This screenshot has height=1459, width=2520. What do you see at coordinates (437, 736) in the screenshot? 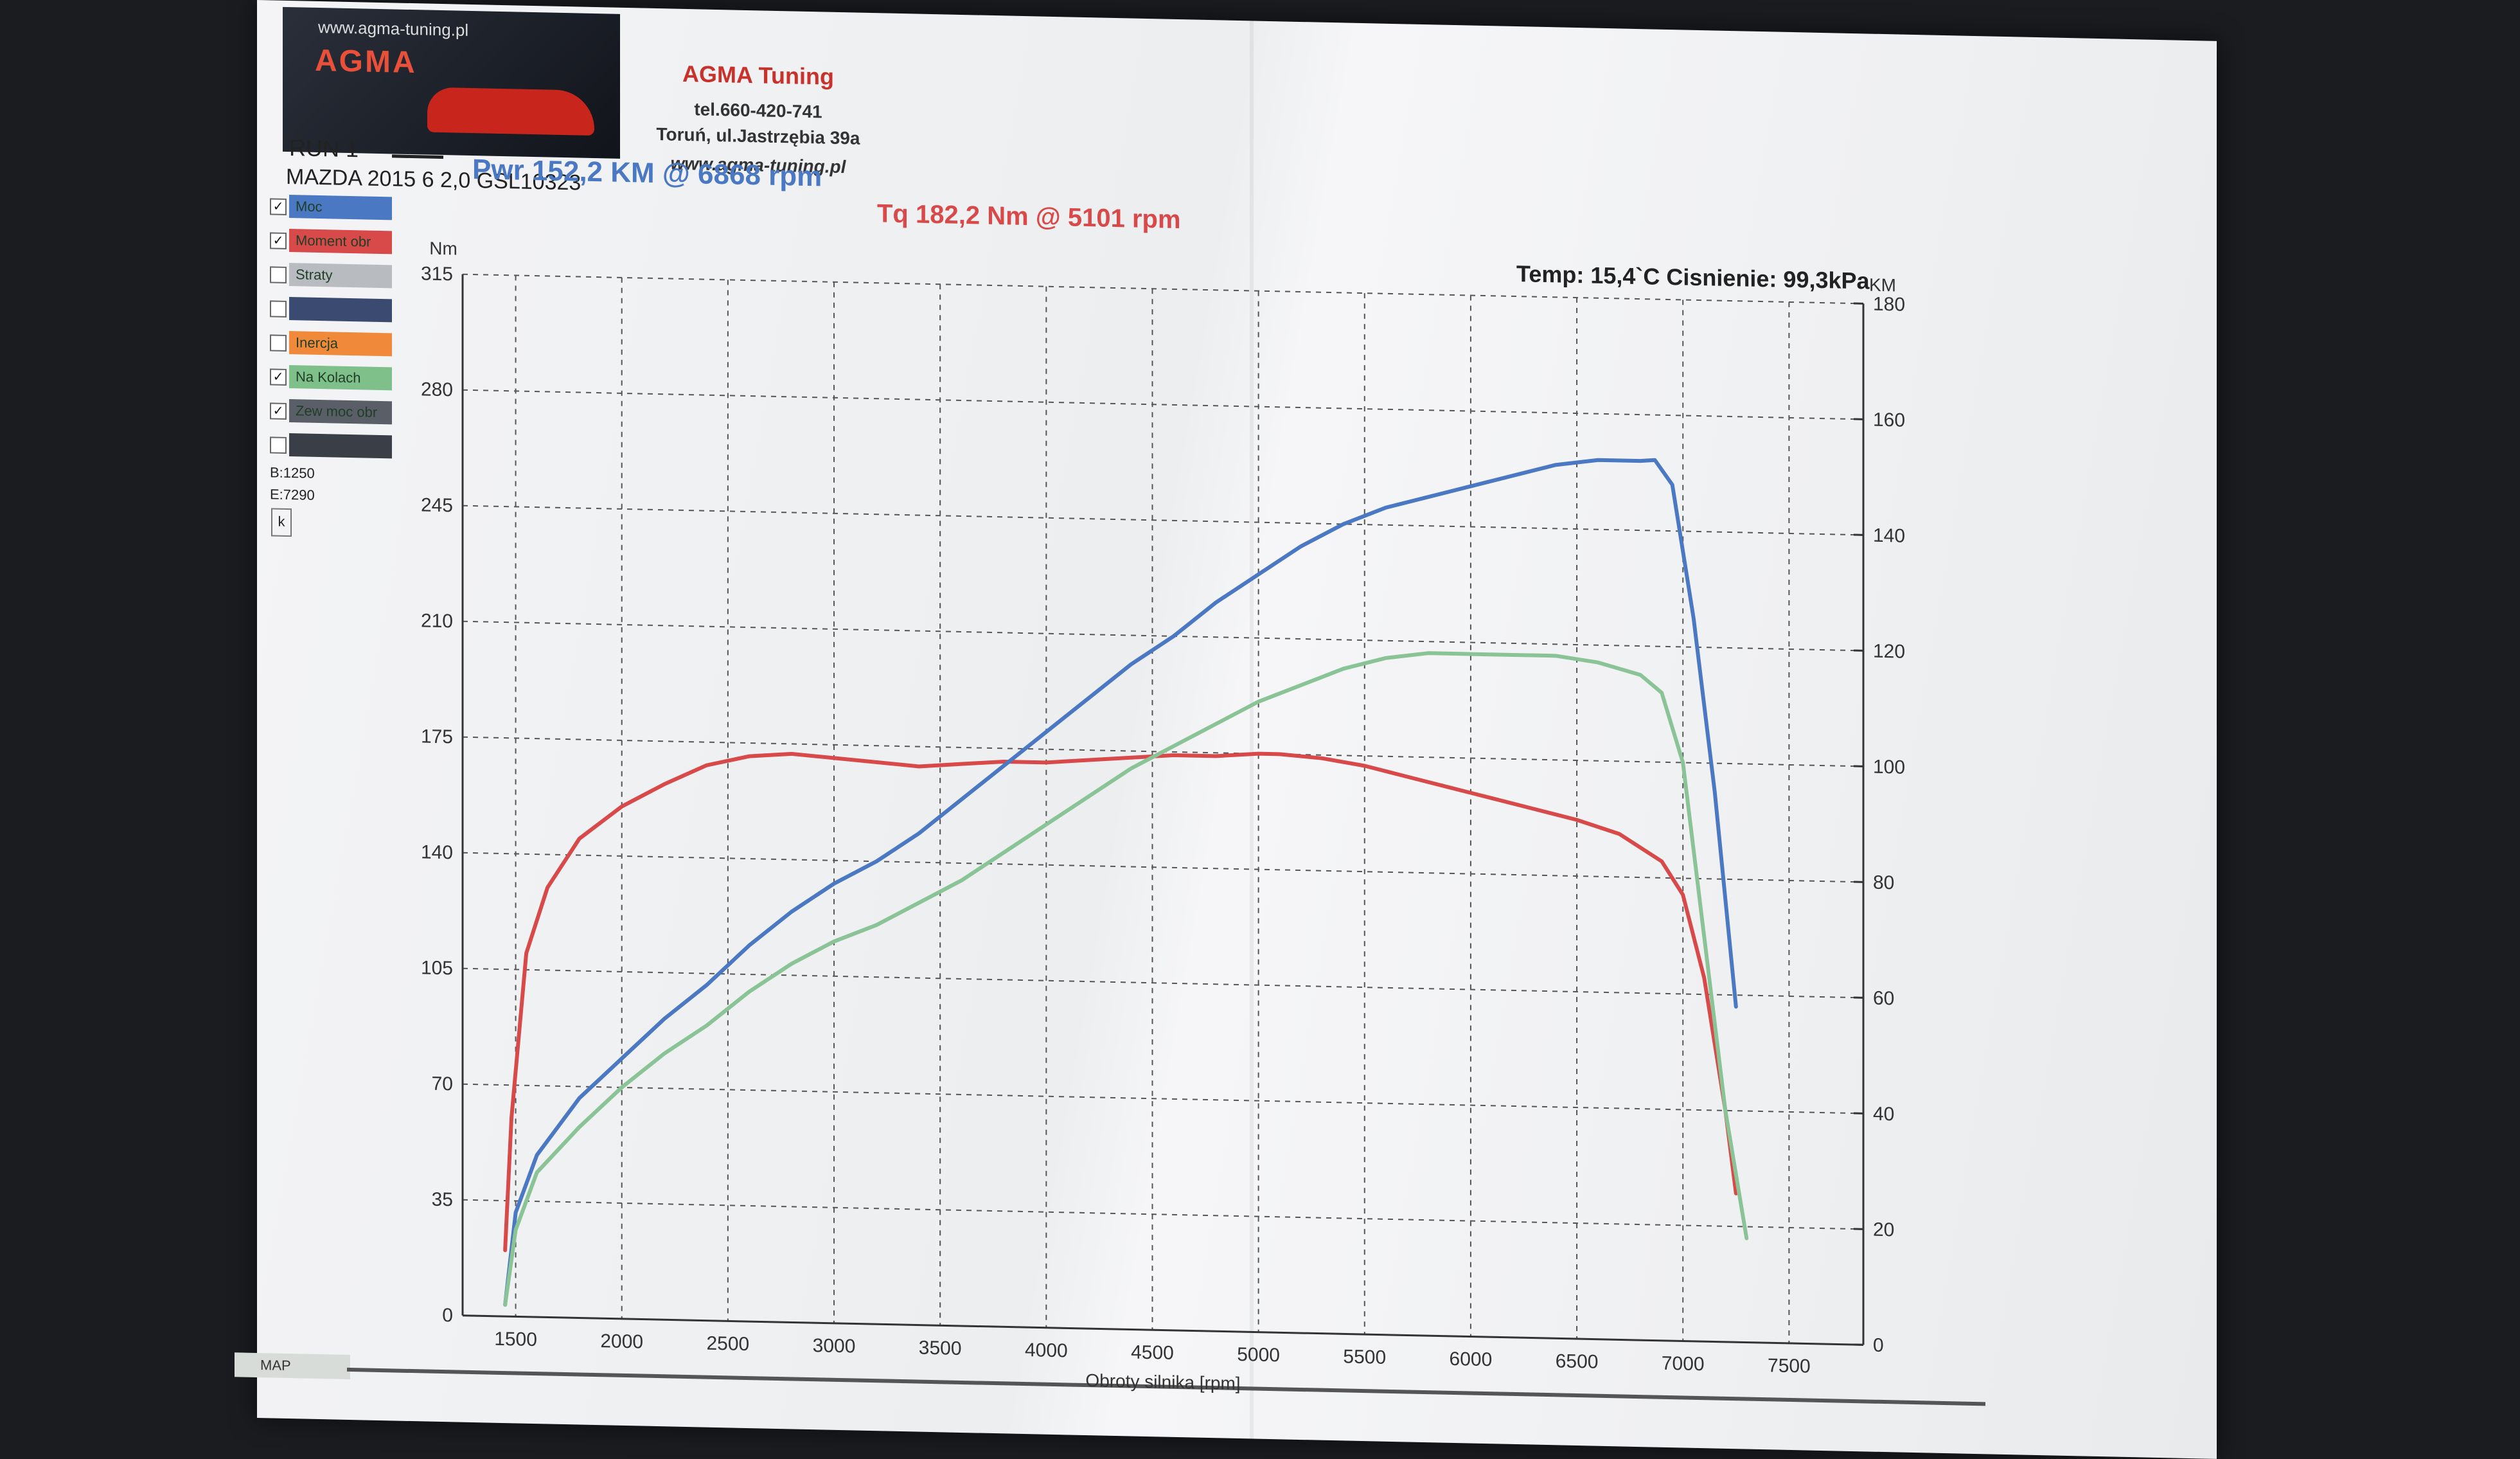
I see `y-left-tick-label: 175` at bounding box center [437, 736].